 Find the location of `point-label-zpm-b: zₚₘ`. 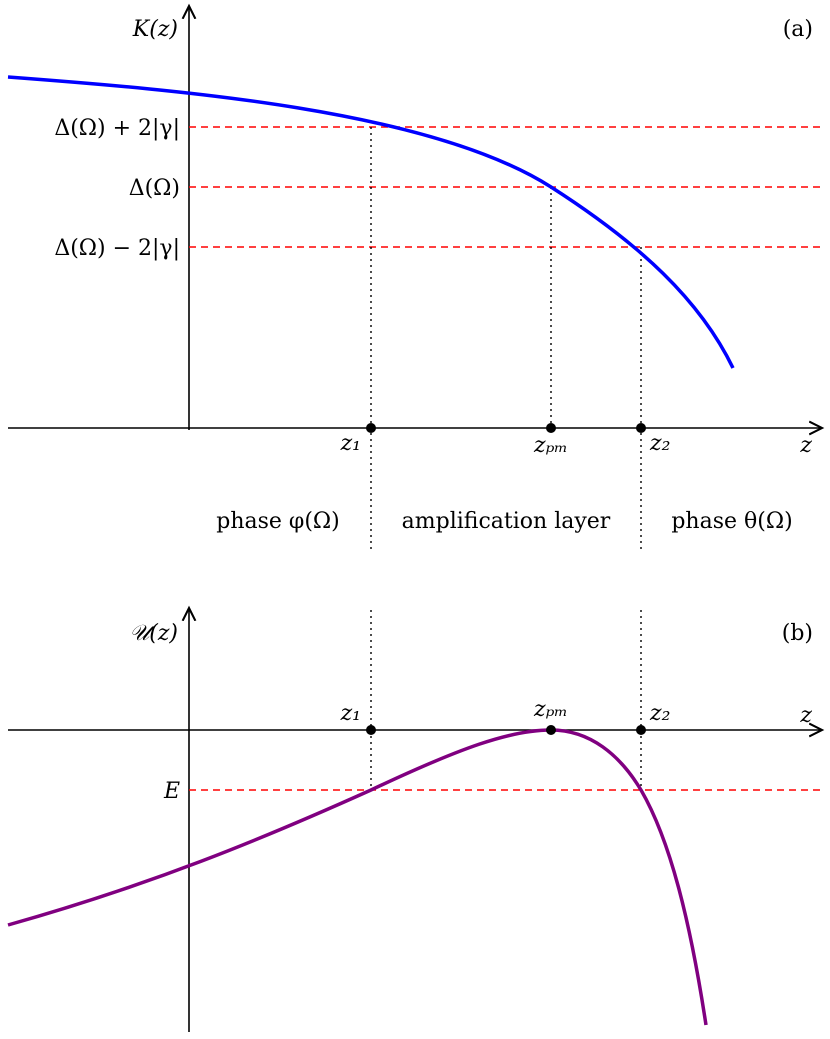

point-label-zpm-b: zₚₘ is located at coordinates (550, 709).